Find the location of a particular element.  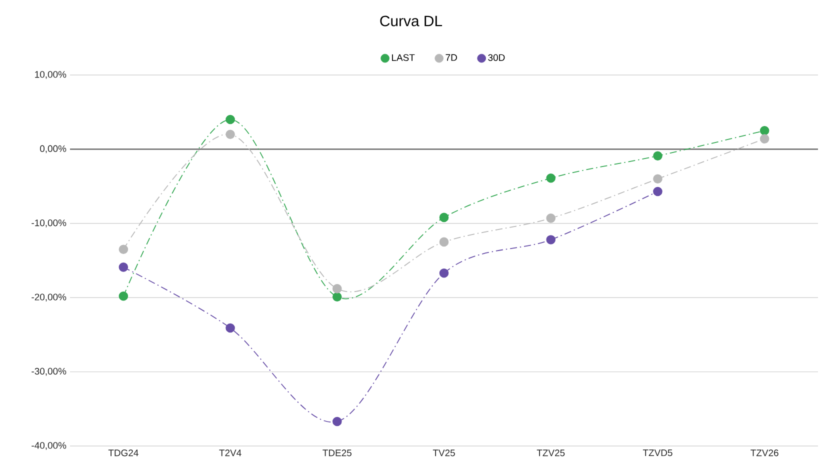

x-tick-label: TV25 is located at coordinates (443, 453).